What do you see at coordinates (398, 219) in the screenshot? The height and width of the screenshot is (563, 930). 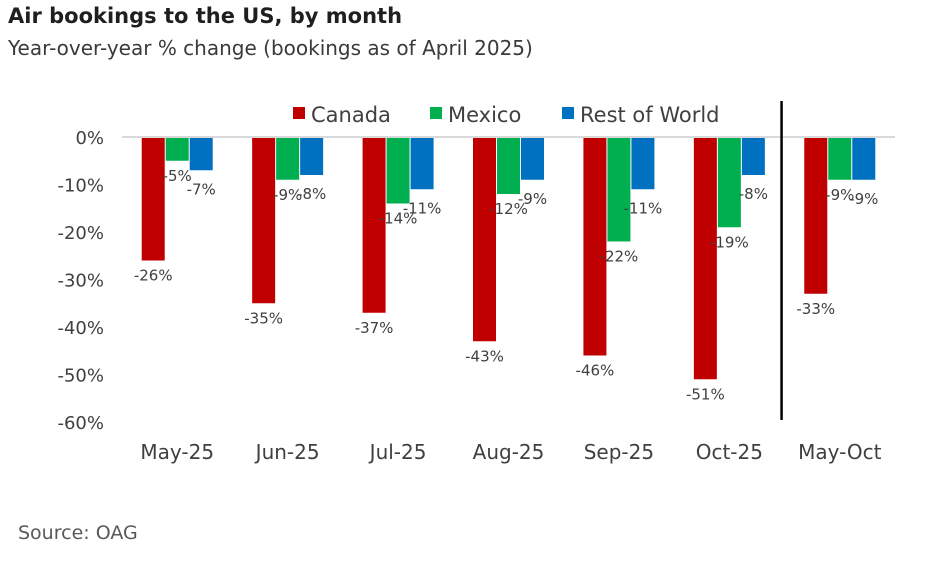 I see `data-label: -14%` at bounding box center [398, 219].